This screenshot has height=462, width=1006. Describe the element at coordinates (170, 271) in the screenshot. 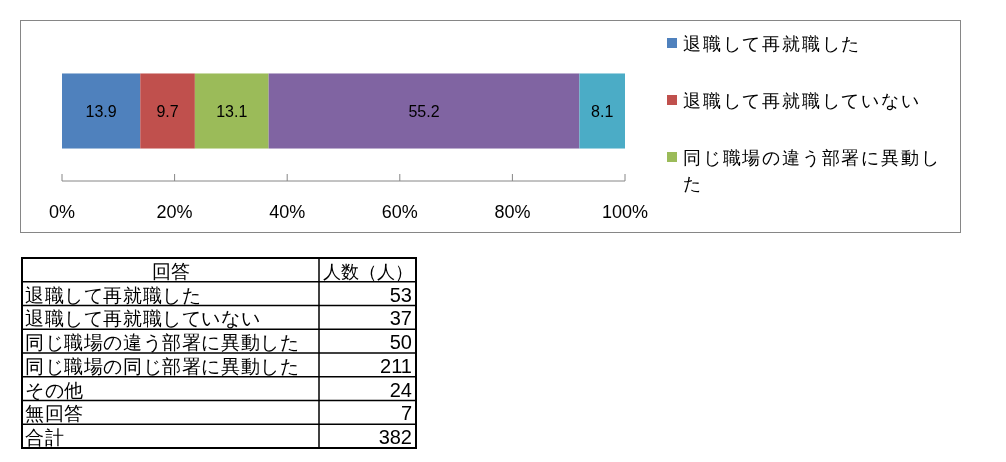

I see `table-header: 回答` at that location.